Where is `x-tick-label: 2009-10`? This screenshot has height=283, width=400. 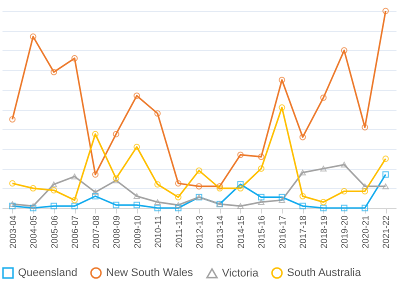
x-tick-label: 2009-10 is located at coordinates (137, 232).